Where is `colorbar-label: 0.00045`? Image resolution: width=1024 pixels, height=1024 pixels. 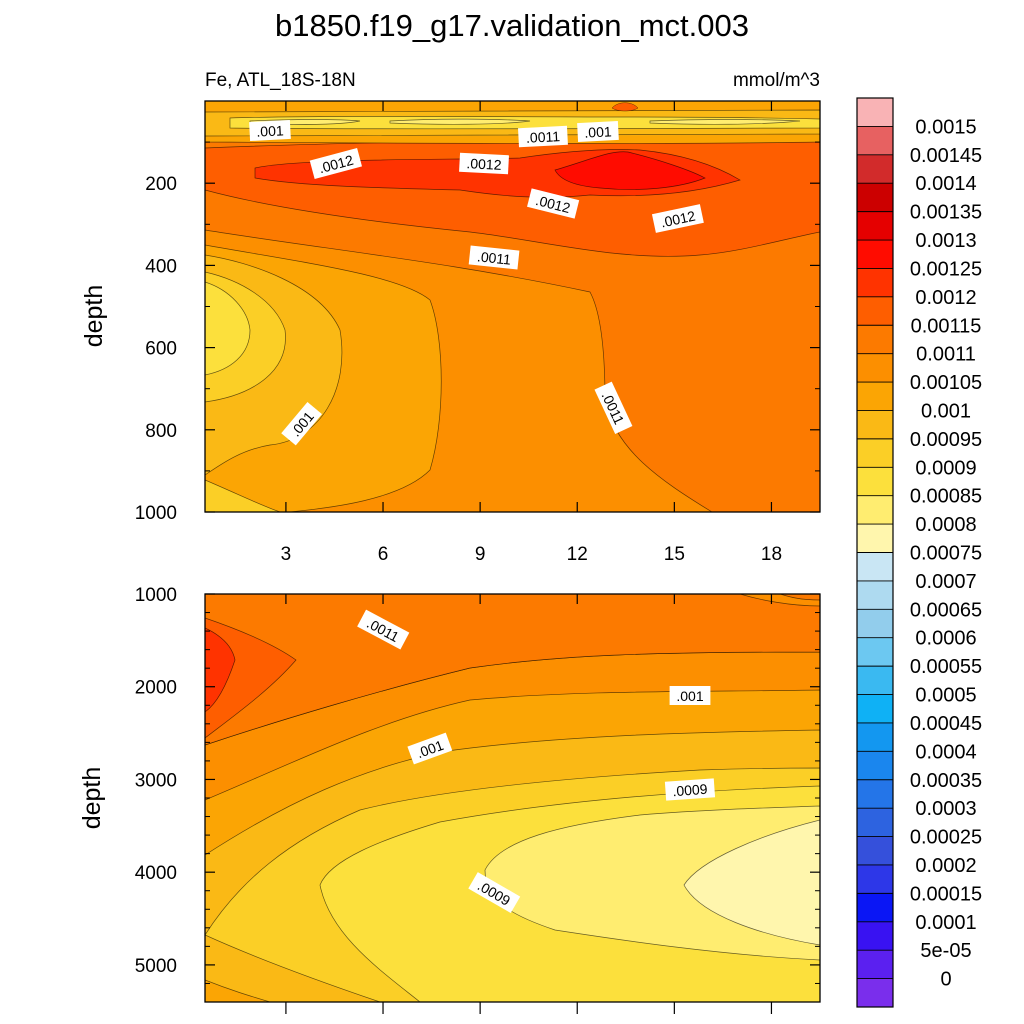 colorbar-label: 0.00045 is located at coordinates (946, 724).